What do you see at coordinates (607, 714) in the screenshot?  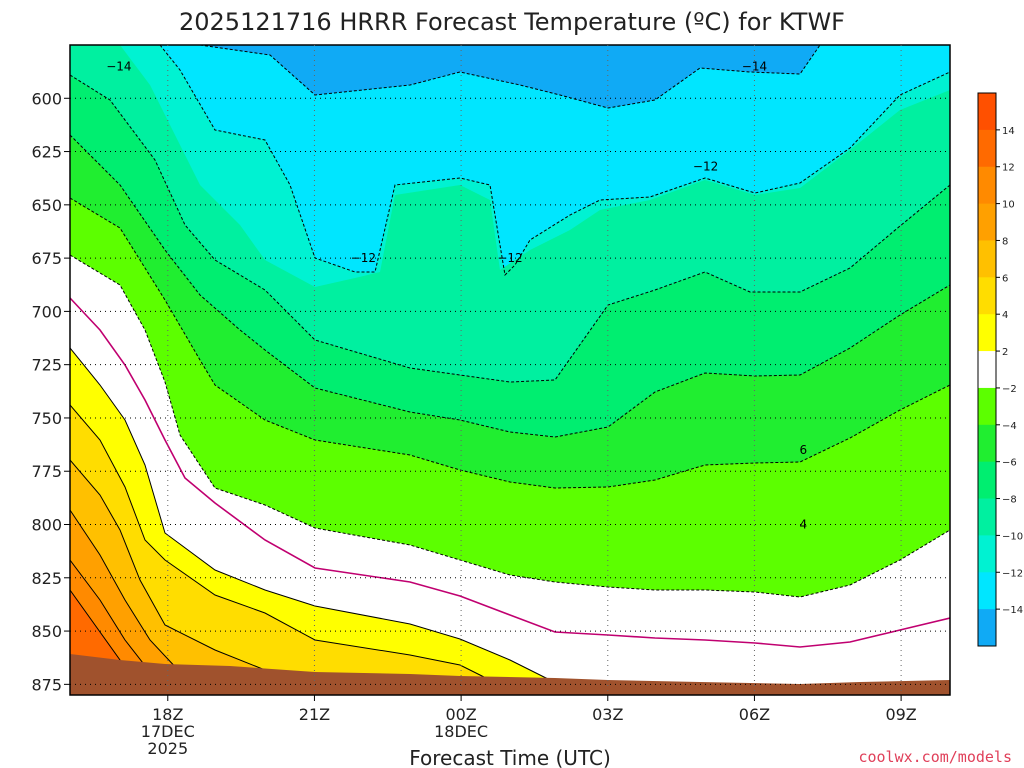 I see `x-tick-label: 03Z` at bounding box center [607, 714].